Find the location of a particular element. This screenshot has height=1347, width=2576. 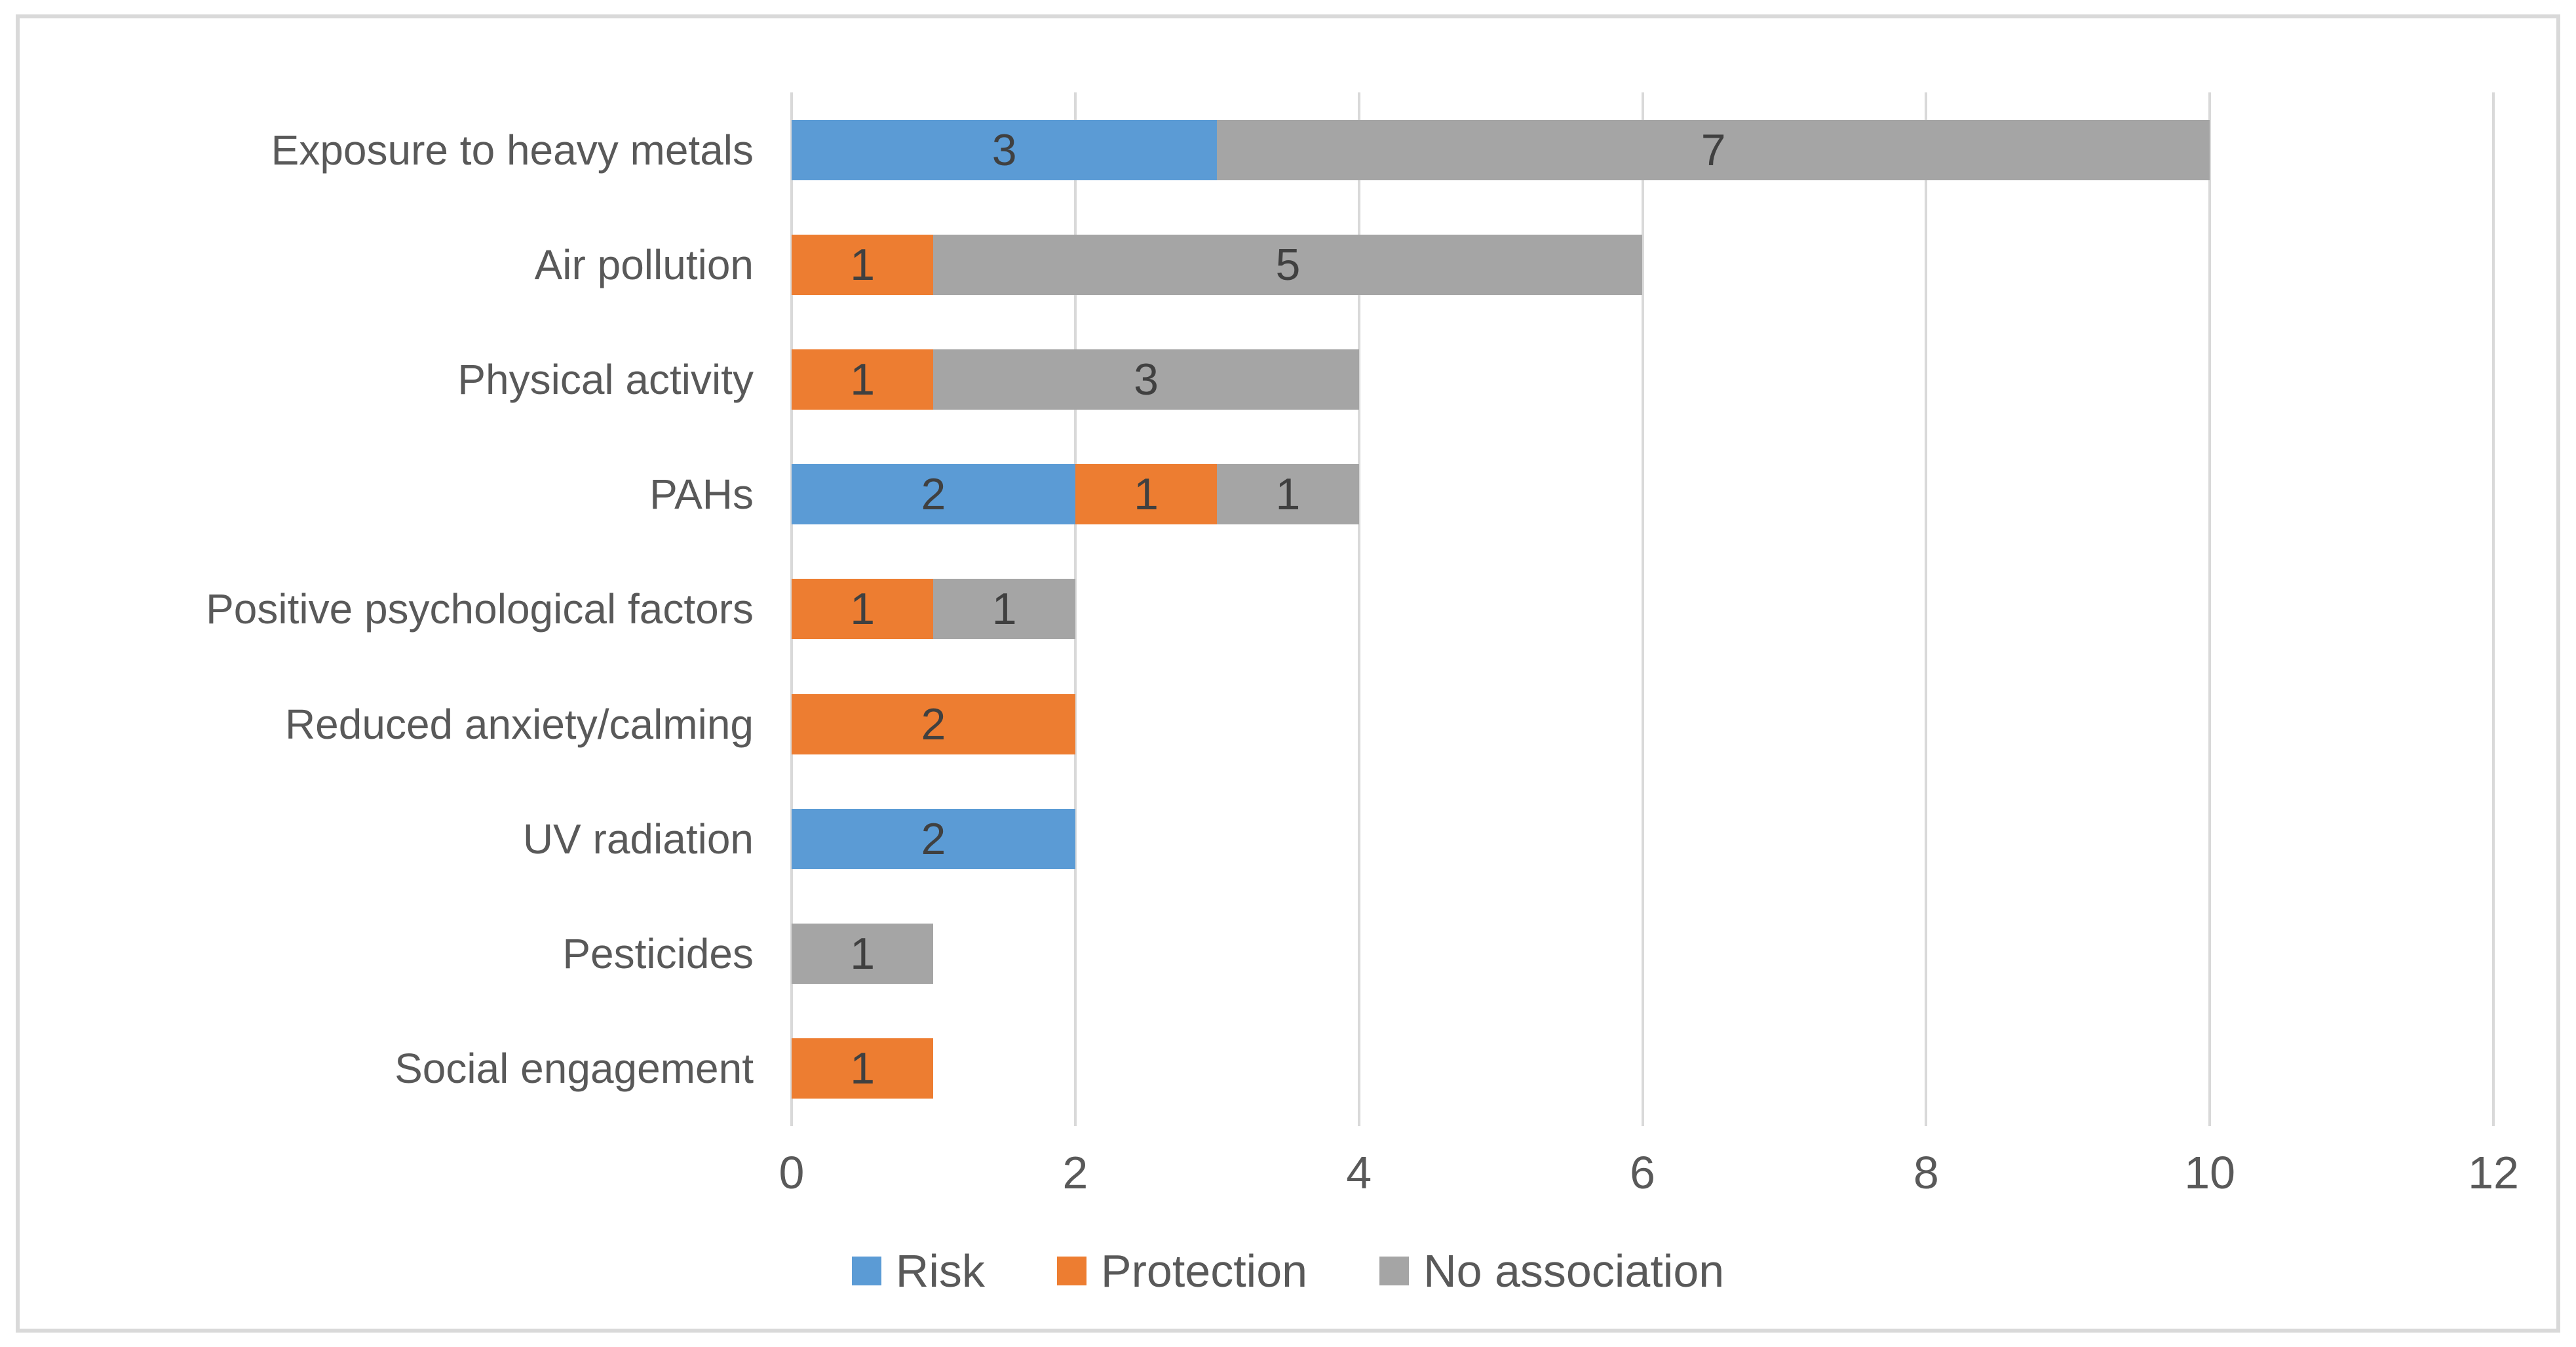

bar-segment-no-association: 3 is located at coordinates (1146, 379).